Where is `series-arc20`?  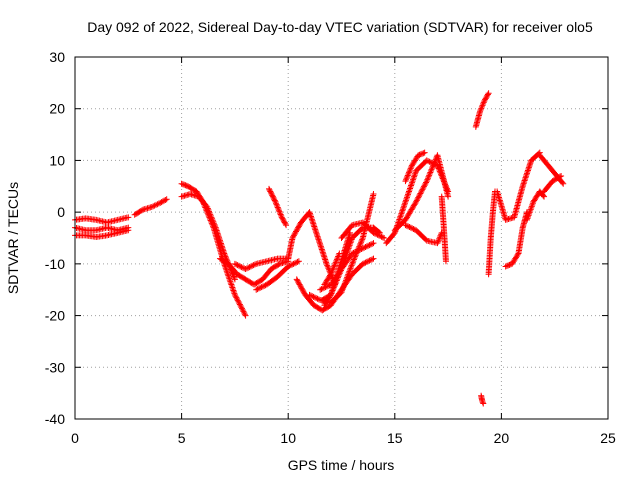
series-arc20 is located at coordinates (421, 193).